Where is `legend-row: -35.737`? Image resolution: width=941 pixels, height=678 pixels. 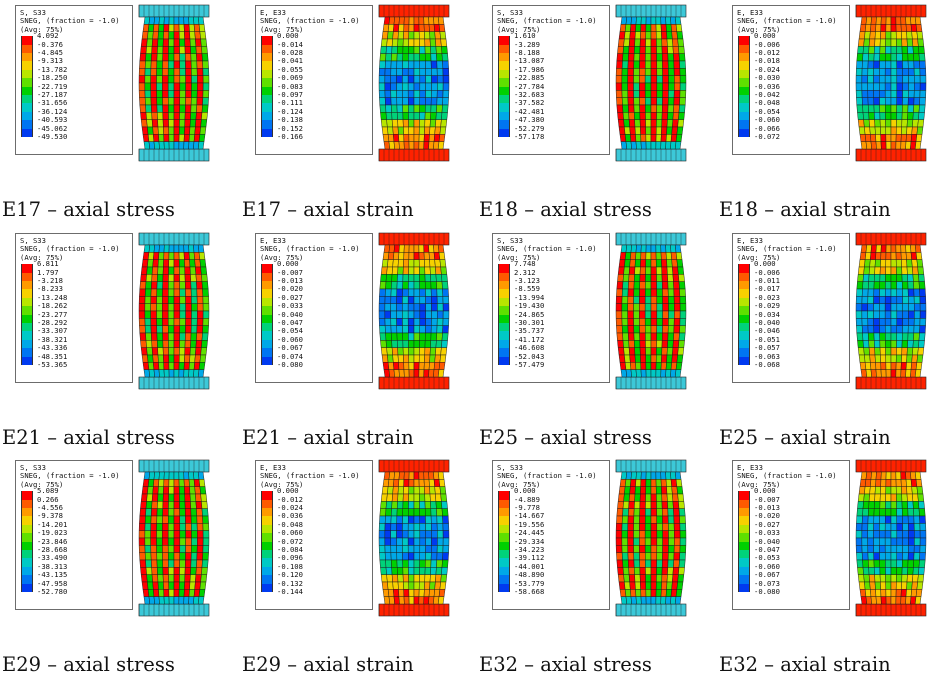
legend-row: -35.737 is located at coordinates (553, 333).